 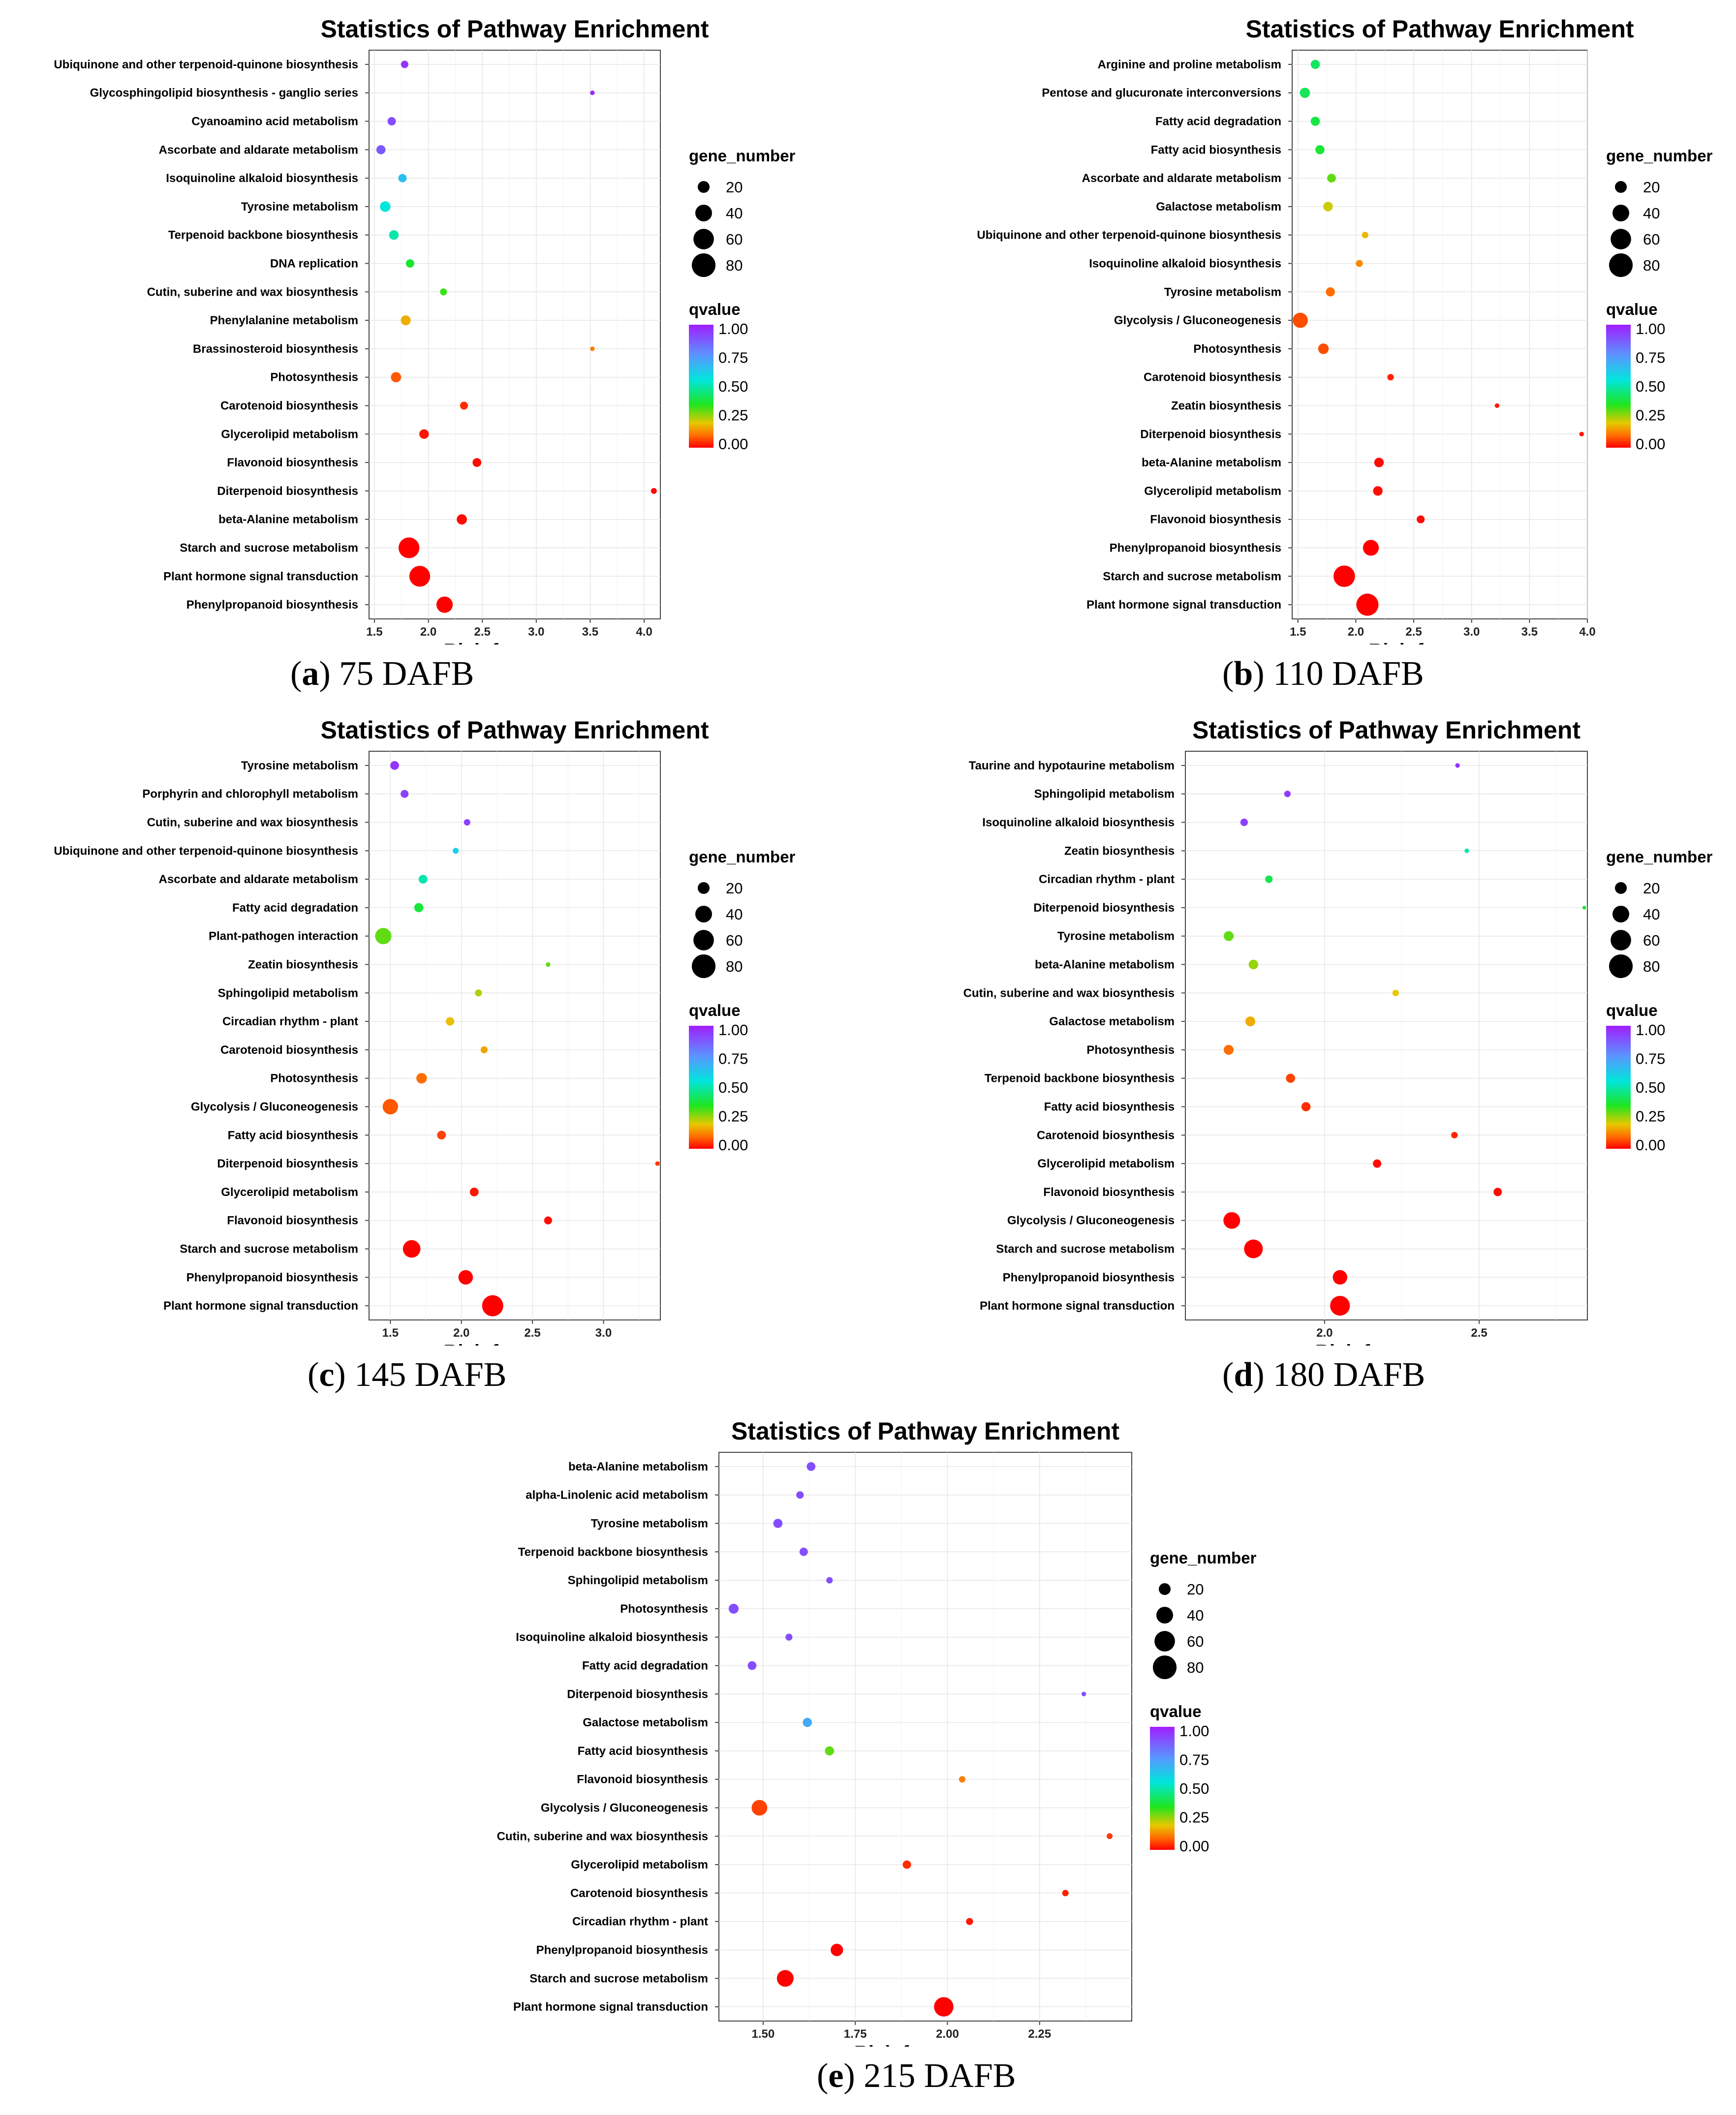 What do you see at coordinates (382, 674) in the screenshot?
I see `panel-caption: (a) 75 DAFB` at bounding box center [382, 674].